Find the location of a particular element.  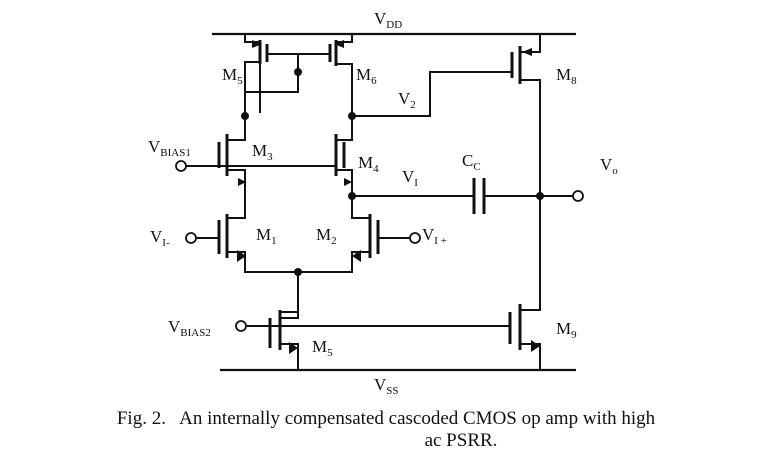

label-m6: M6 is located at coordinates (366, 76).